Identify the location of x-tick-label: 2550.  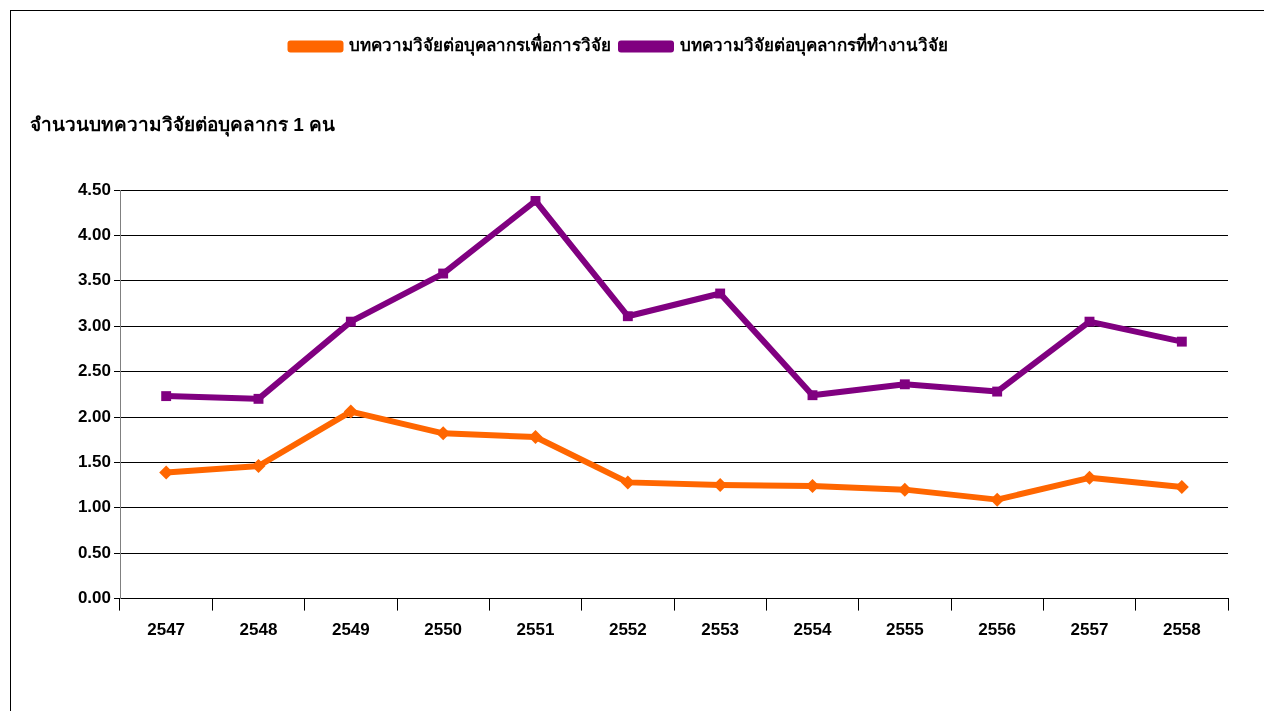
(443, 630).